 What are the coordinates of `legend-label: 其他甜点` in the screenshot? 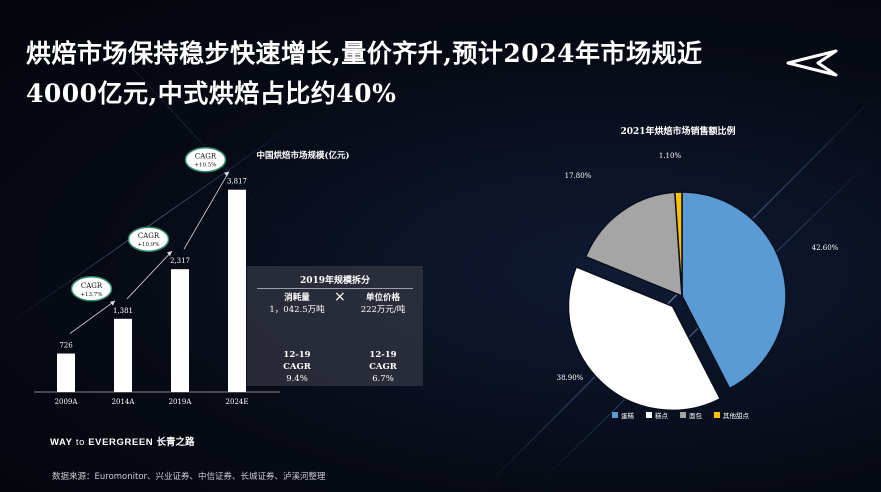 It's located at (736, 415).